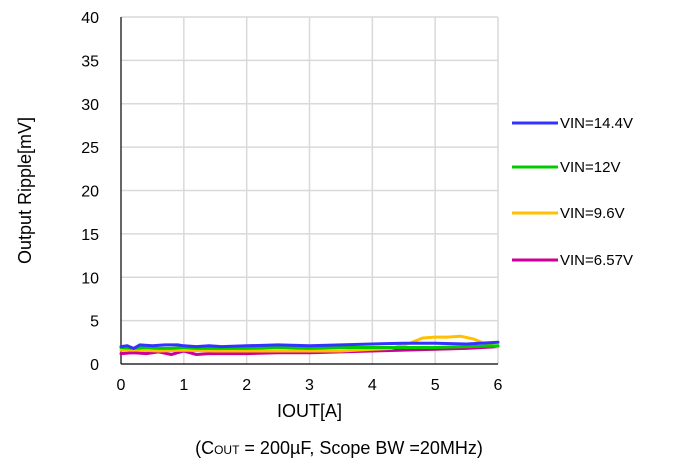 The width and height of the screenshot is (678, 472). What do you see at coordinates (90, 192) in the screenshot?
I see `y-tick-label: 20` at bounding box center [90, 192].